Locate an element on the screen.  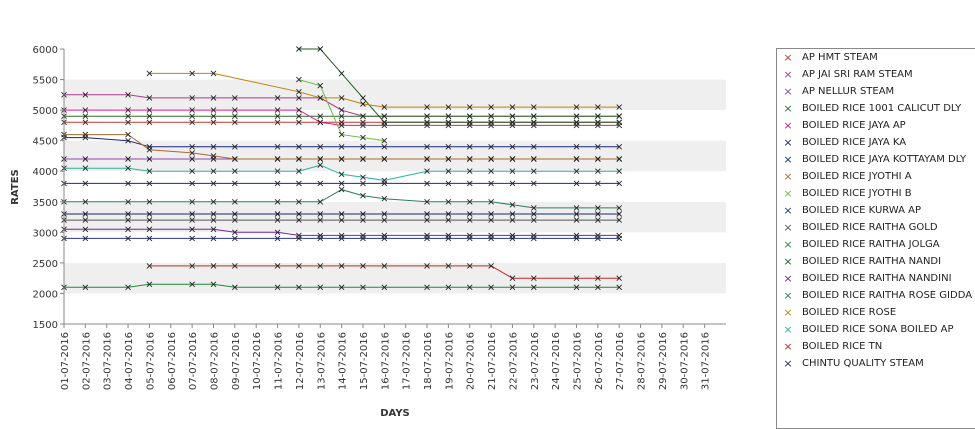
legend-label: AP HMT STEAM is located at coordinates (840, 57).